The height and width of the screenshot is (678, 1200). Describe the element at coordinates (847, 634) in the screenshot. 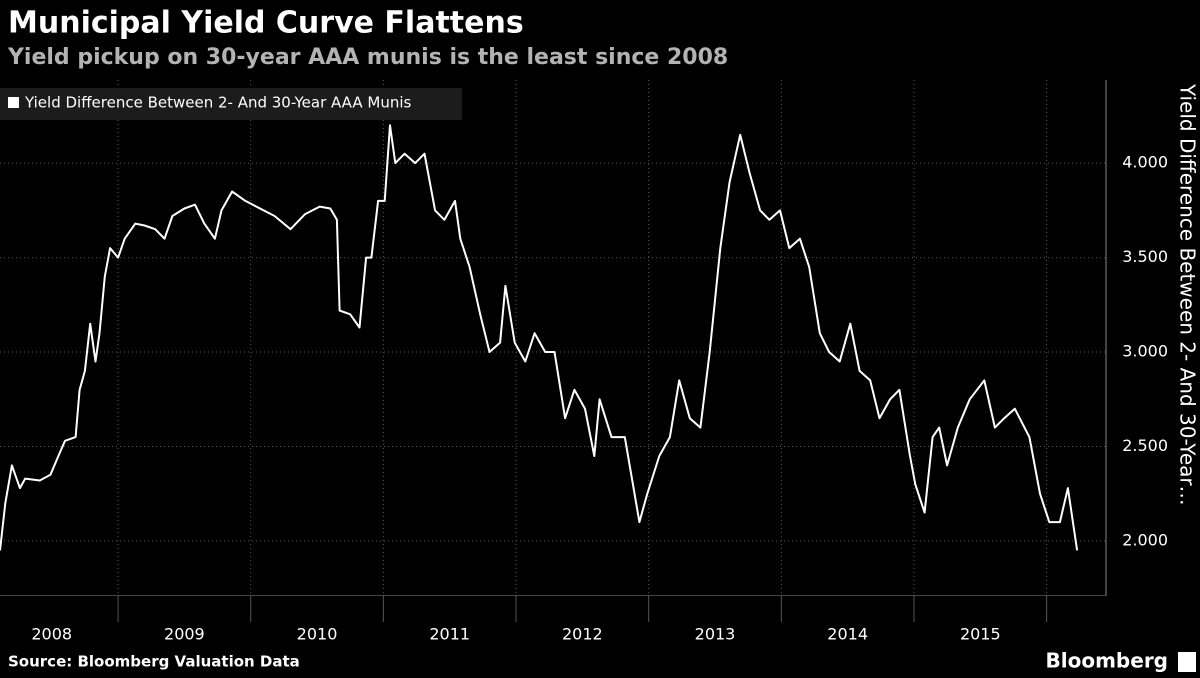

I see `x-tick-label: 2014` at that location.